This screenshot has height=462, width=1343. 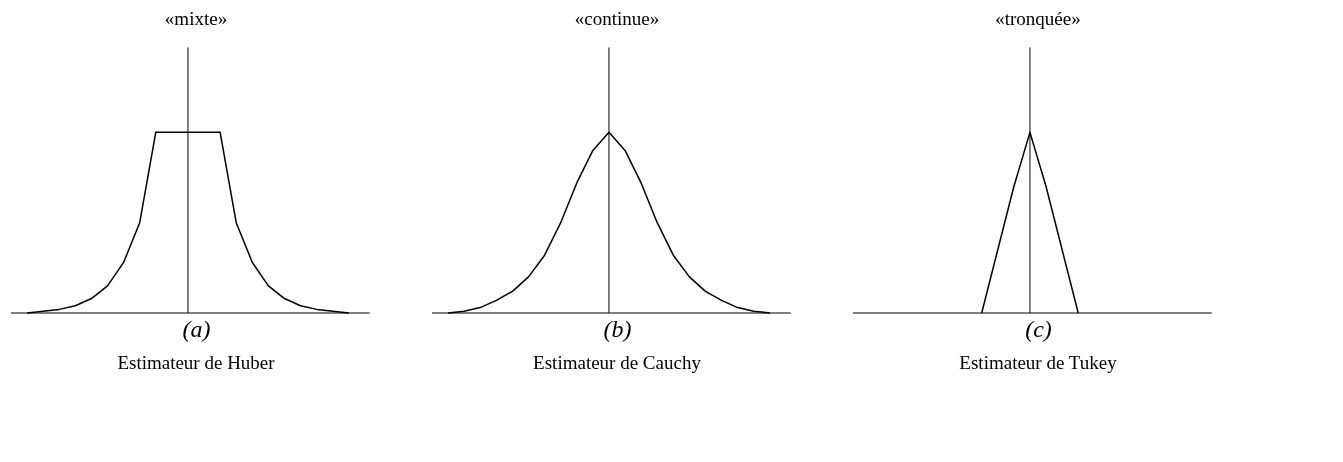 I want to click on chart-title: «continue», so click(x=617, y=18).